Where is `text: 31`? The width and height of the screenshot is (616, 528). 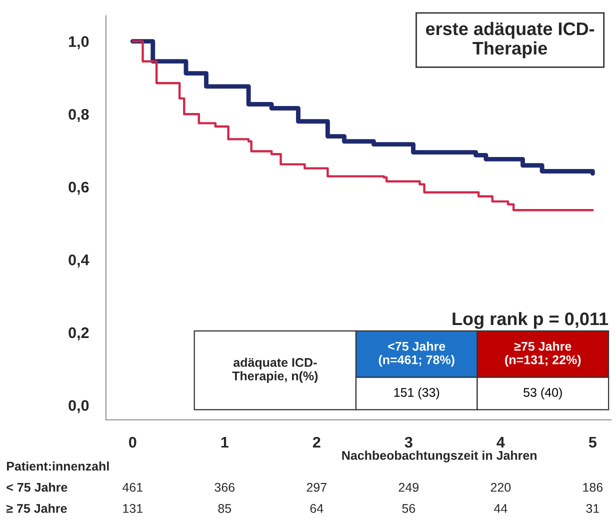 text: 31 is located at coordinates (593, 508).